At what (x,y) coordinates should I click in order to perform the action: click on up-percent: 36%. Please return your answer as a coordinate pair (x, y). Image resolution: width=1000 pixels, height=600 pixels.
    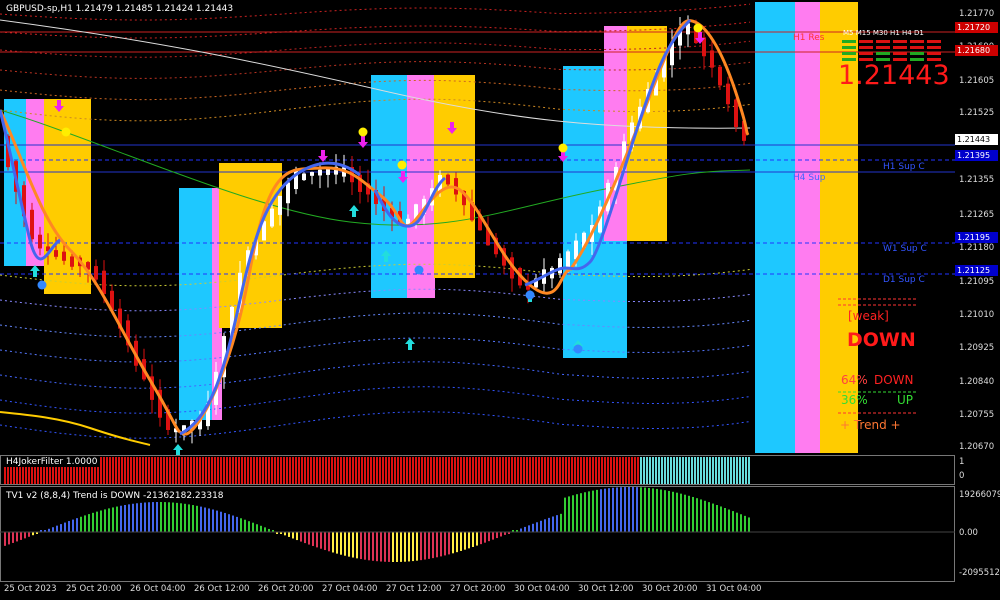
    Looking at the image, I should click on (854, 400).